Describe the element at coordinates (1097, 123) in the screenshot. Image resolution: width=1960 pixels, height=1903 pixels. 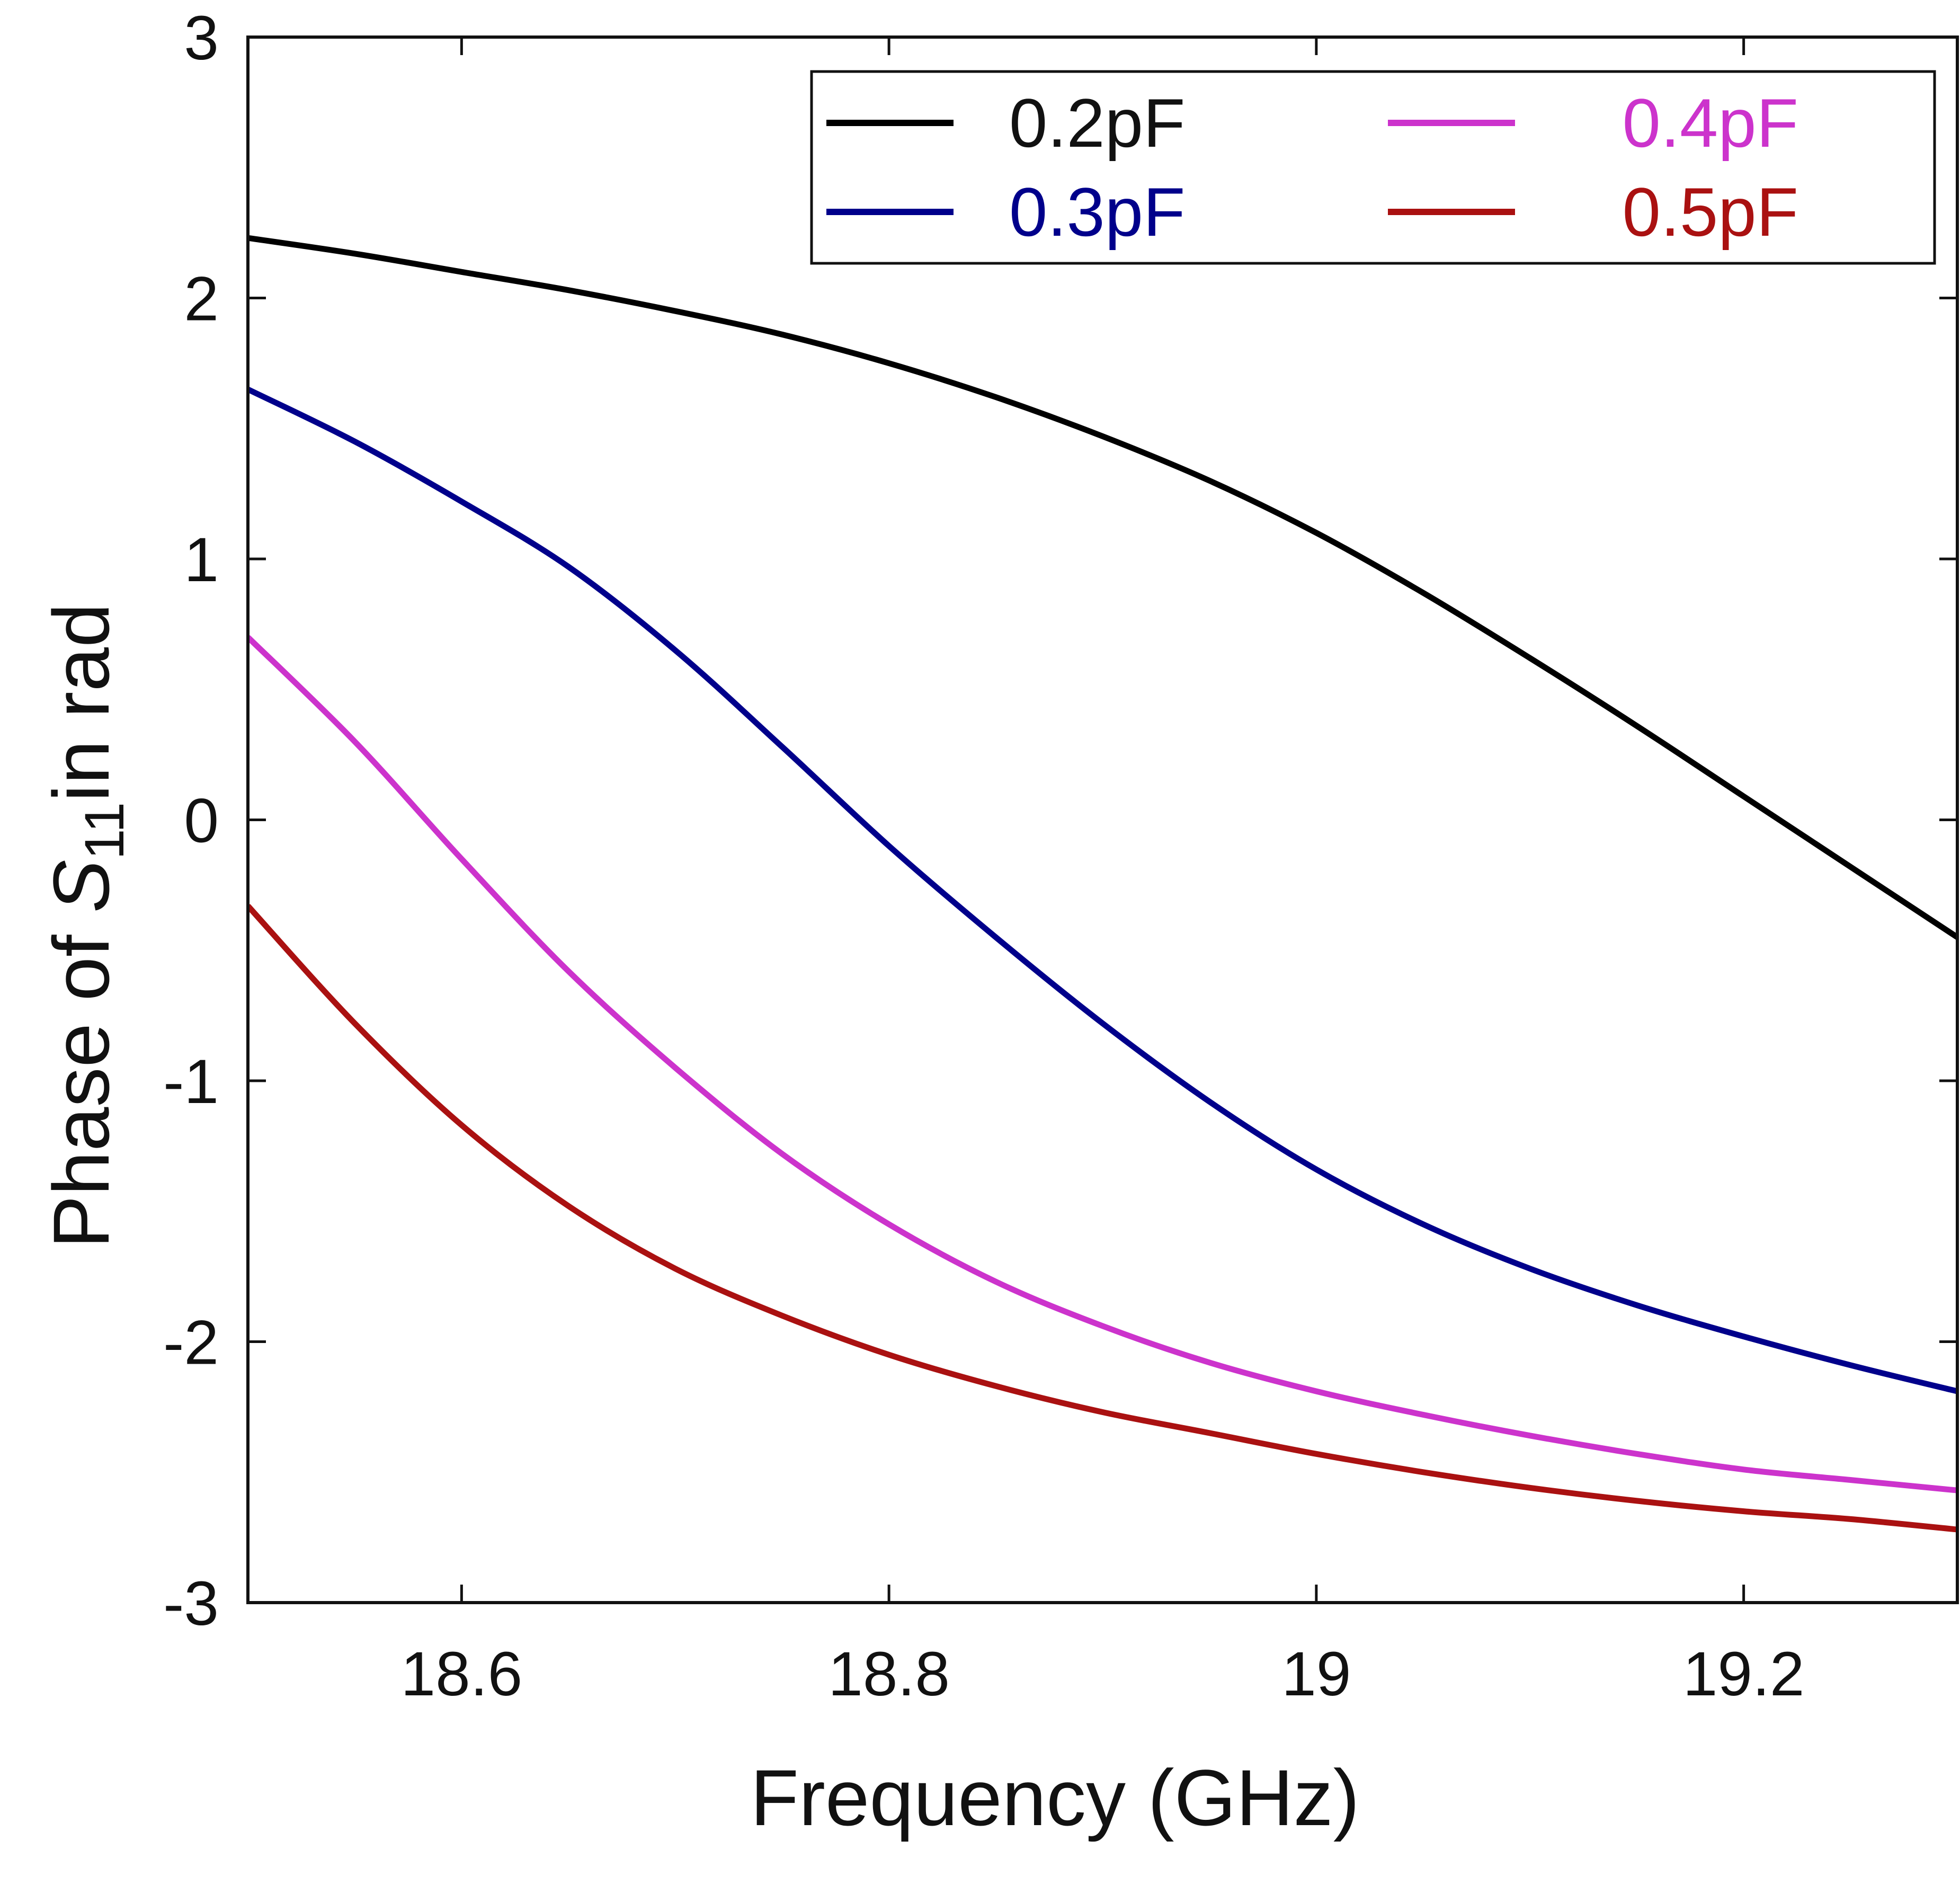
I see `legend-label-0-2pf: 0.2pF` at that location.